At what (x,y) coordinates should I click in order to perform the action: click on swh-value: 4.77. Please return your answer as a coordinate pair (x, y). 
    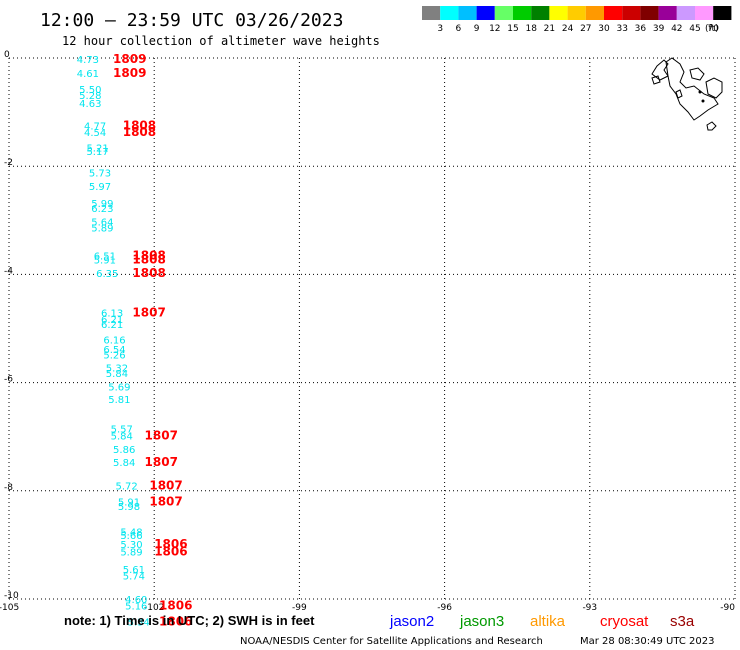
    Looking at the image, I should click on (95, 127).